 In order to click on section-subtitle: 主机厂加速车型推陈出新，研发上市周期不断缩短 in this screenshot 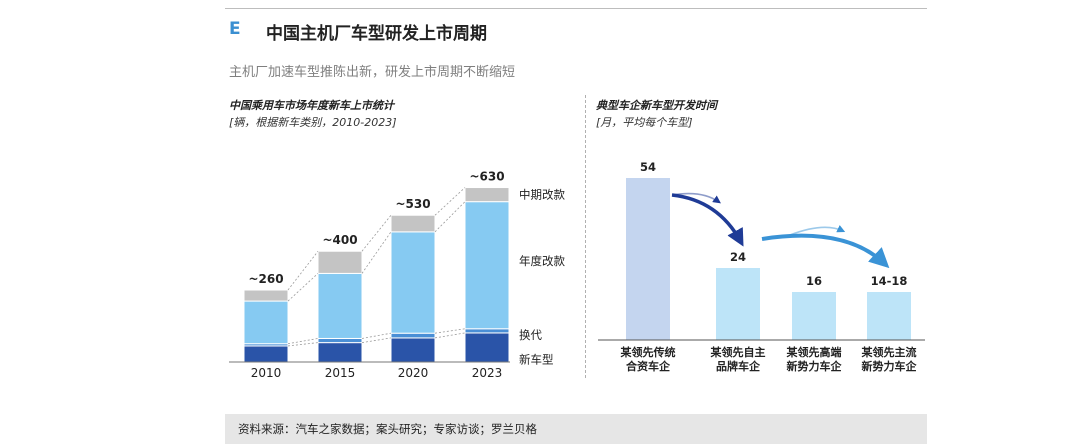, I will do `click(372, 72)`.